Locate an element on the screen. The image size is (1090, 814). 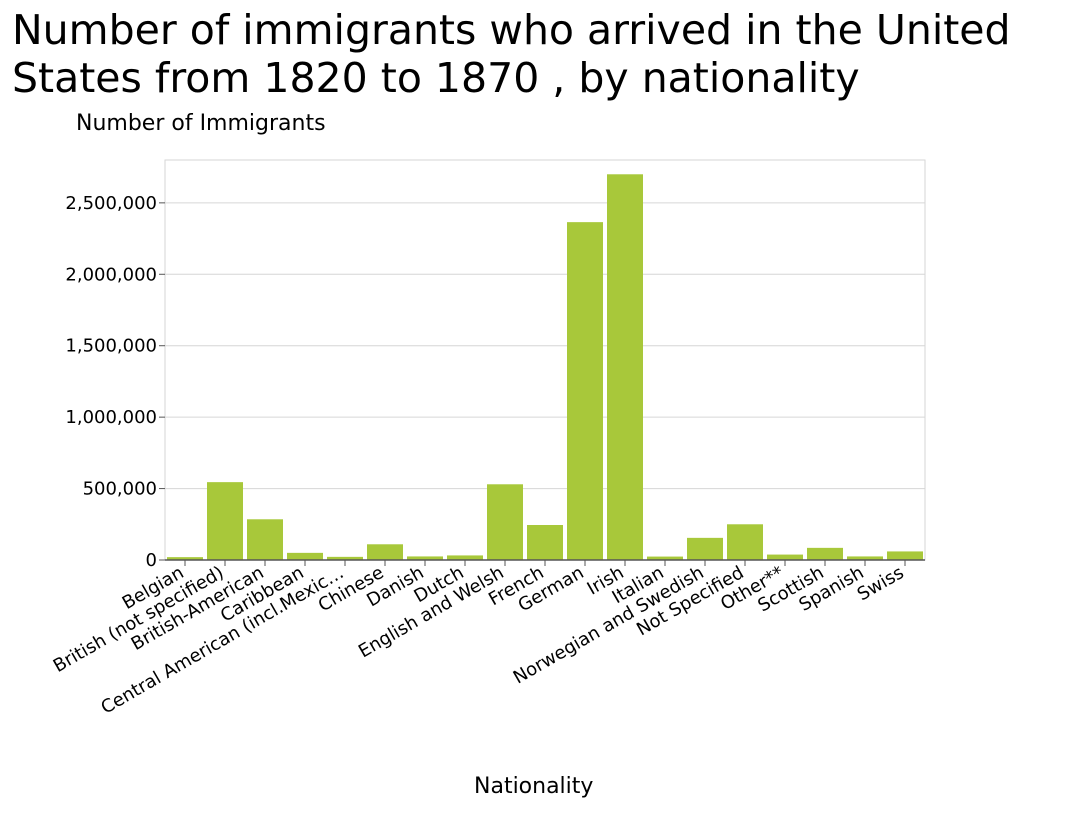
y-tick-label: 2,000,000 is located at coordinates (111, 274).